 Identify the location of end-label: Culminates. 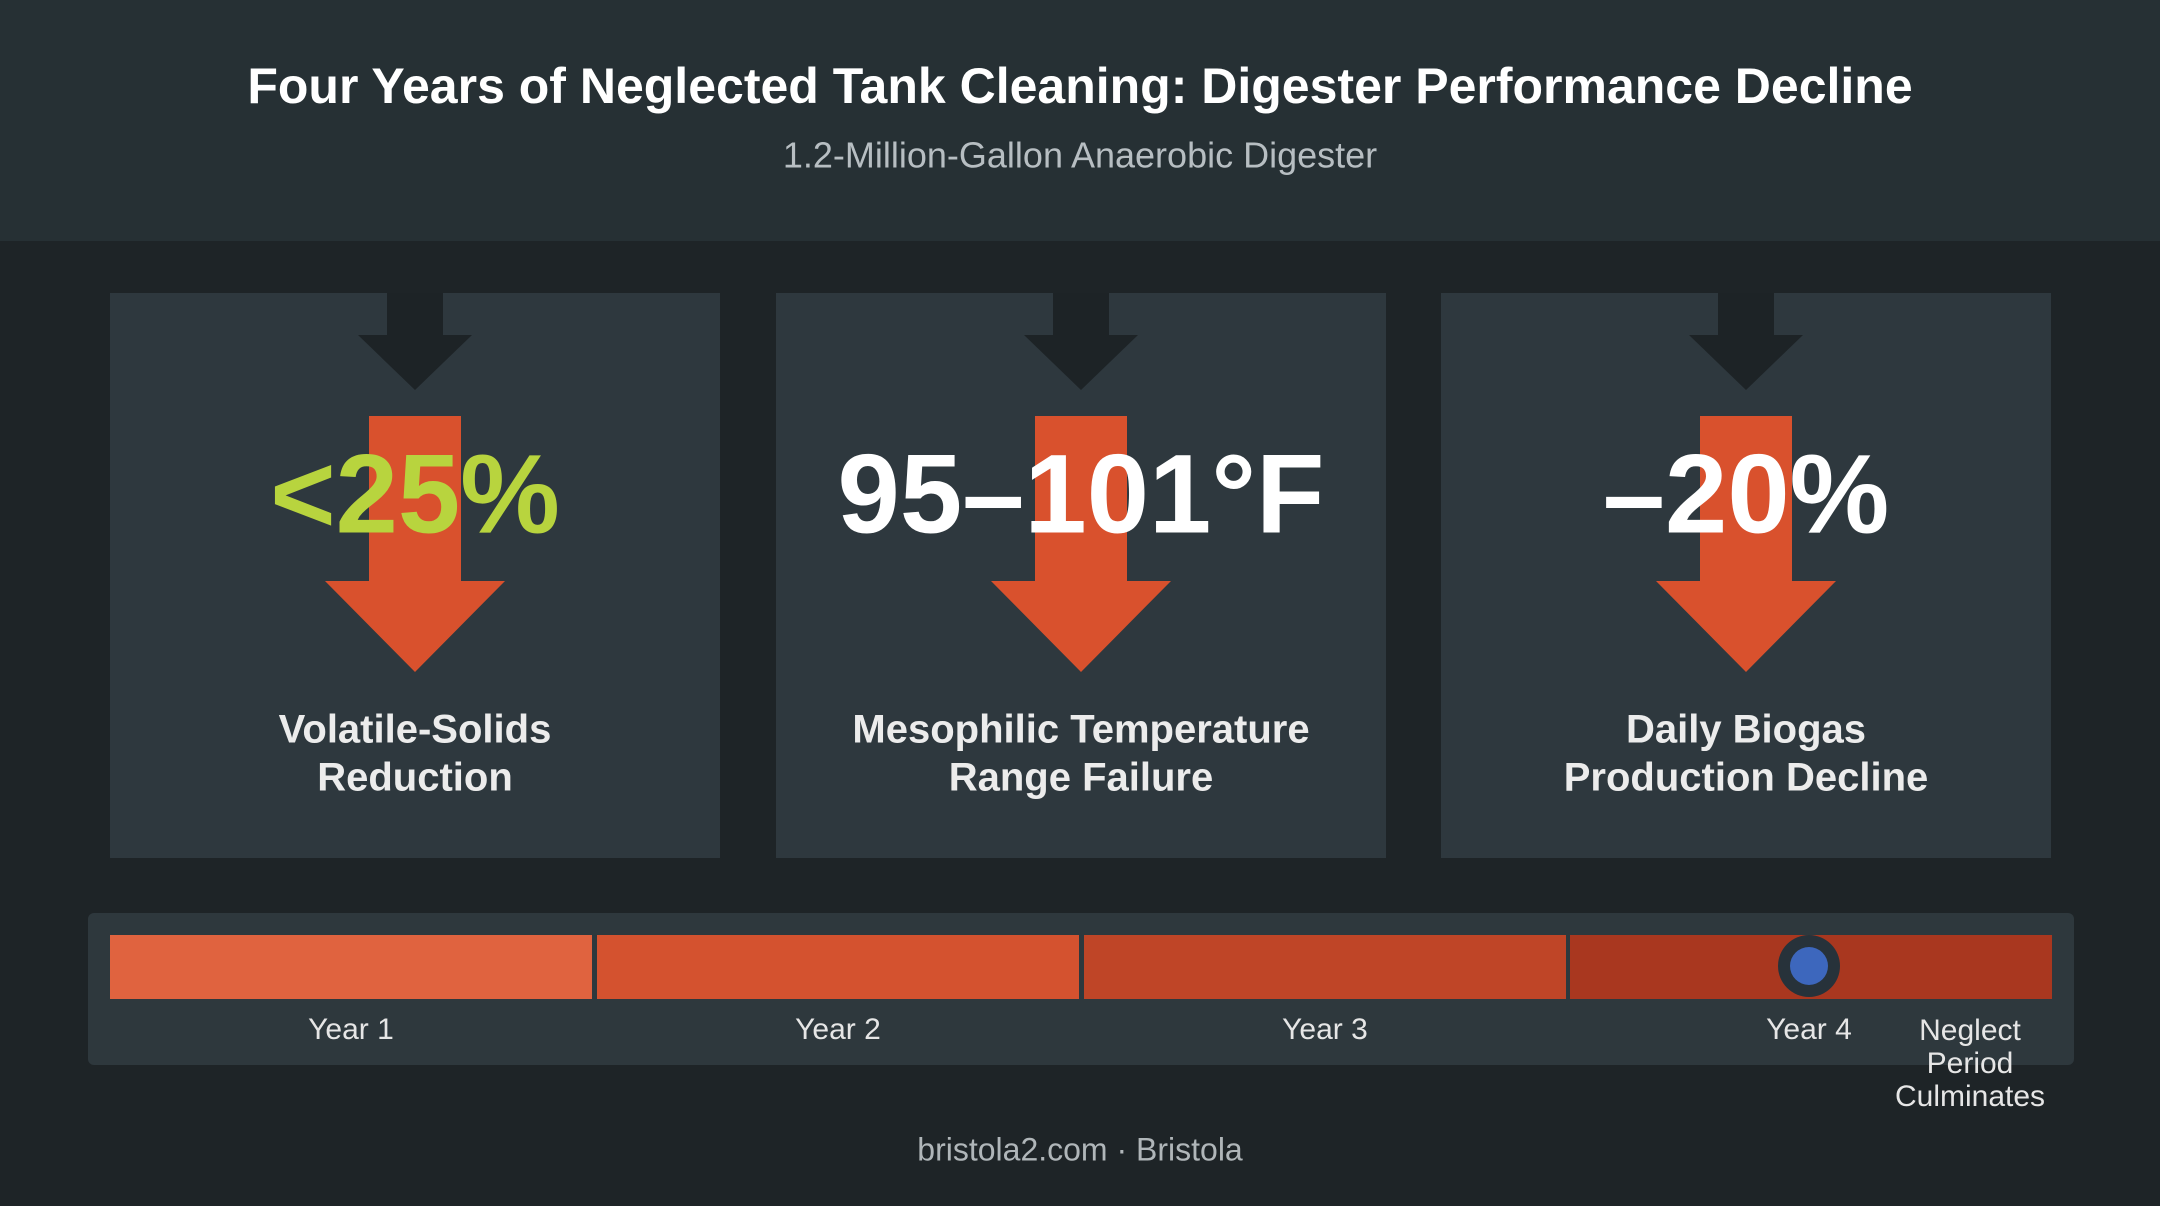
(1970, 1096).